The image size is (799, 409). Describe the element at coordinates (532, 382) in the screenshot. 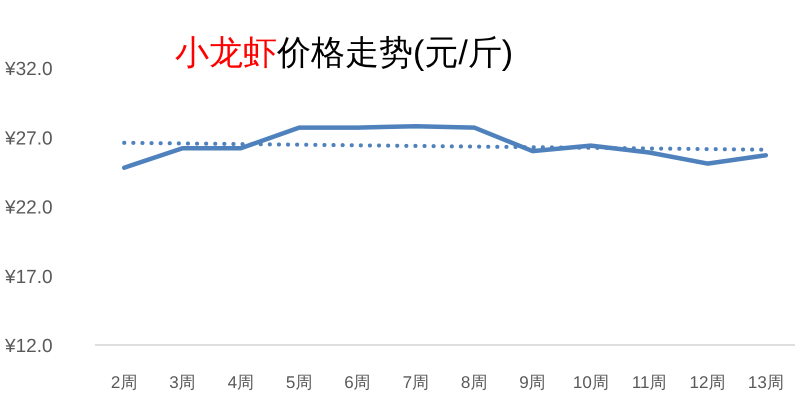

I see `x-tick-label: 9周` at that location.